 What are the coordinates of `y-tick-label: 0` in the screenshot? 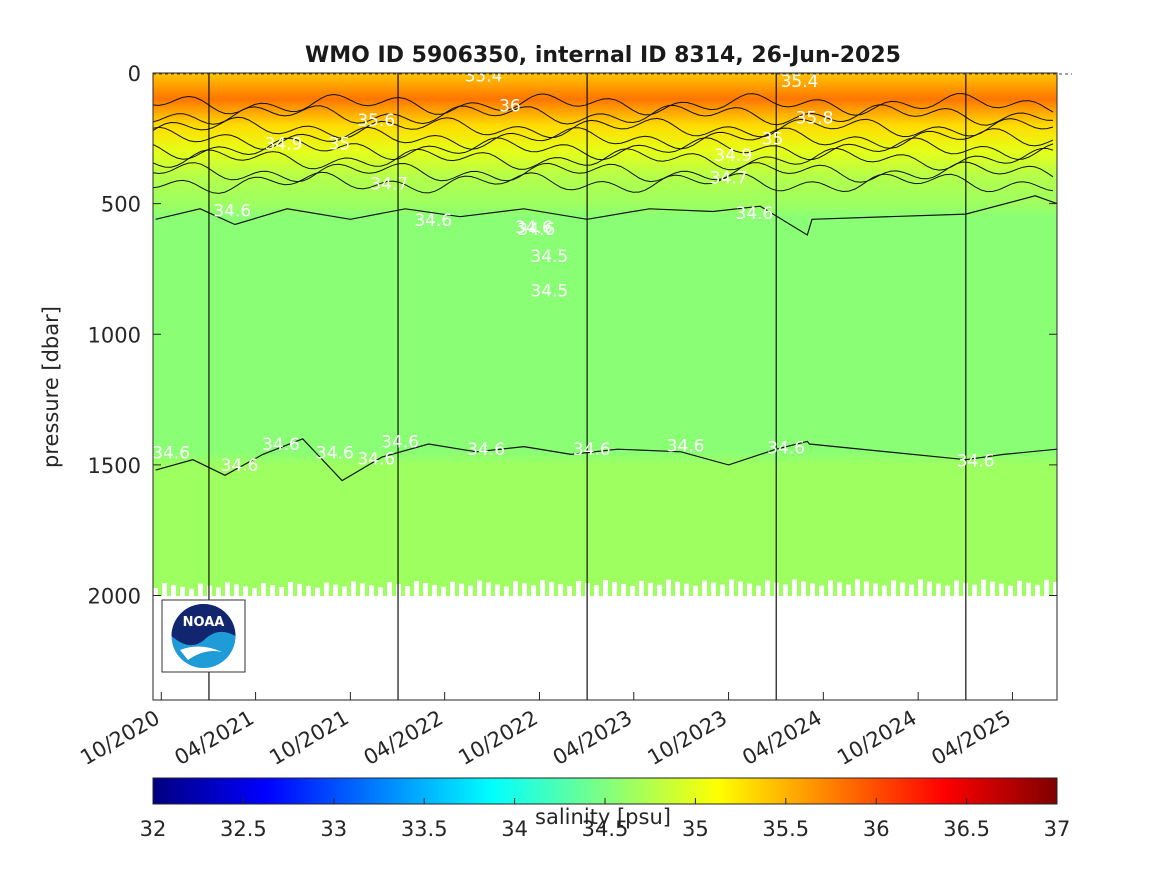 It's located at (134, 74).